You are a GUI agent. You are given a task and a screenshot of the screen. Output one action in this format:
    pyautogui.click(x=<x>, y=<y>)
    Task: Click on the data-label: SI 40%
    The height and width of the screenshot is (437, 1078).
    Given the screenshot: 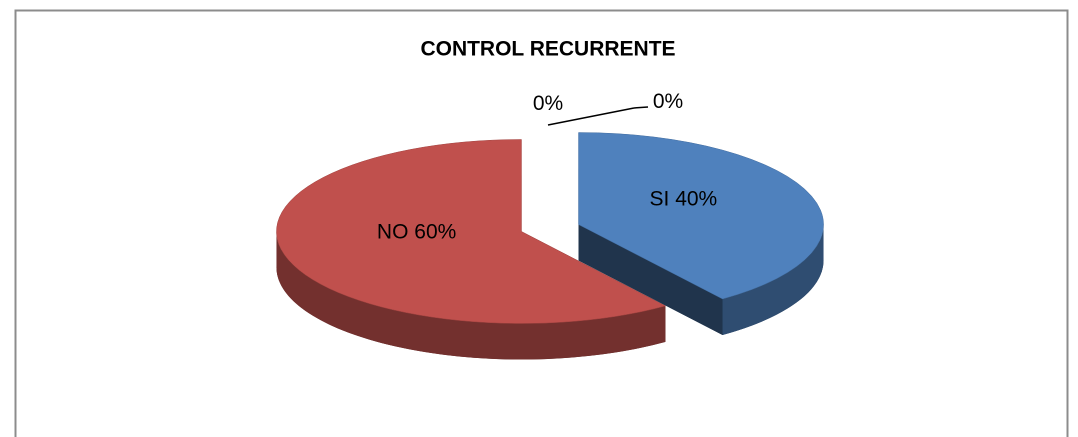 What is the action you would take?
    pyautogui.click(x=684, y=198)
    